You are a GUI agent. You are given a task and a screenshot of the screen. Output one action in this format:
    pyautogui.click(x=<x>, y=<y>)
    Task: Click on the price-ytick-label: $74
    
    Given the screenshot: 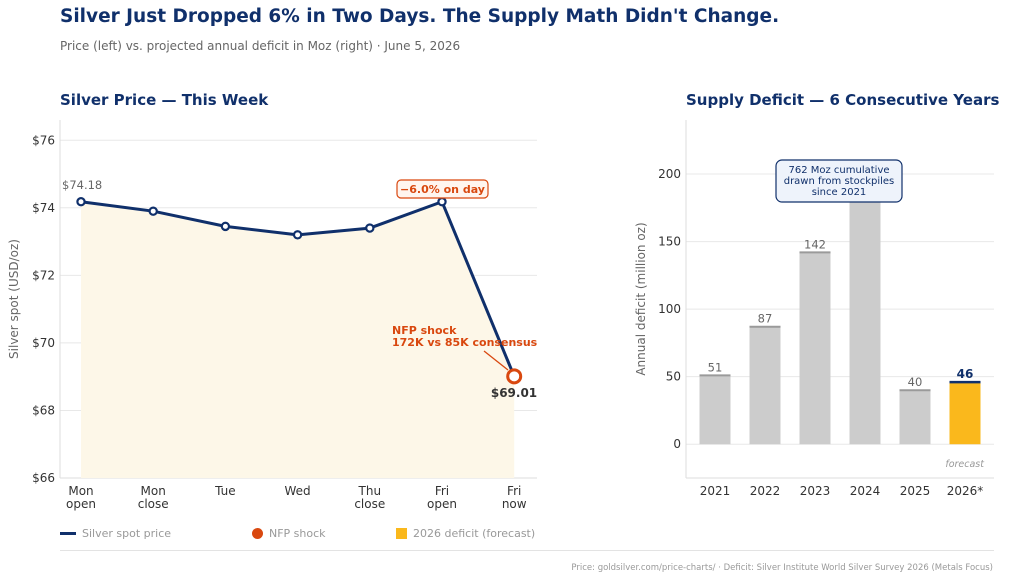 What is the action you would take?
    pyautogui.click(x=43, y=208)
    